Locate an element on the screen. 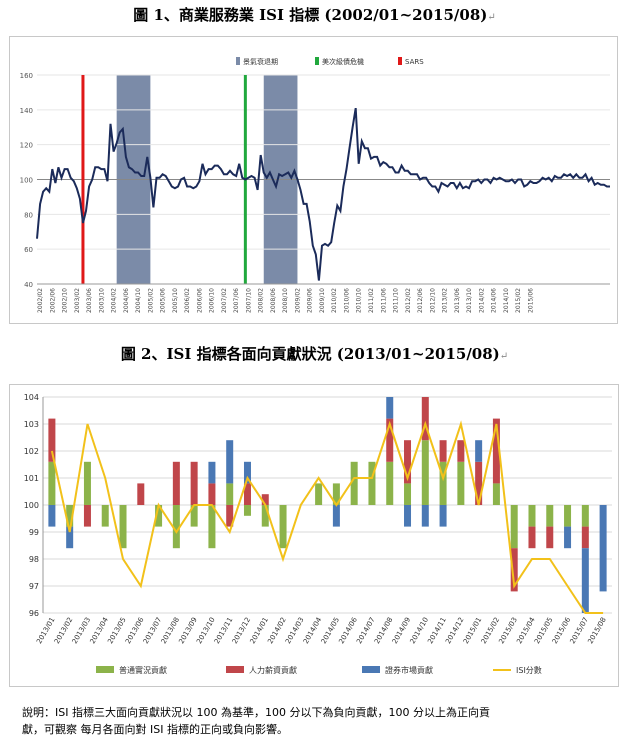 The image size is (629, 745). y-tick-label: 40 is located at coordinates (28, 285).